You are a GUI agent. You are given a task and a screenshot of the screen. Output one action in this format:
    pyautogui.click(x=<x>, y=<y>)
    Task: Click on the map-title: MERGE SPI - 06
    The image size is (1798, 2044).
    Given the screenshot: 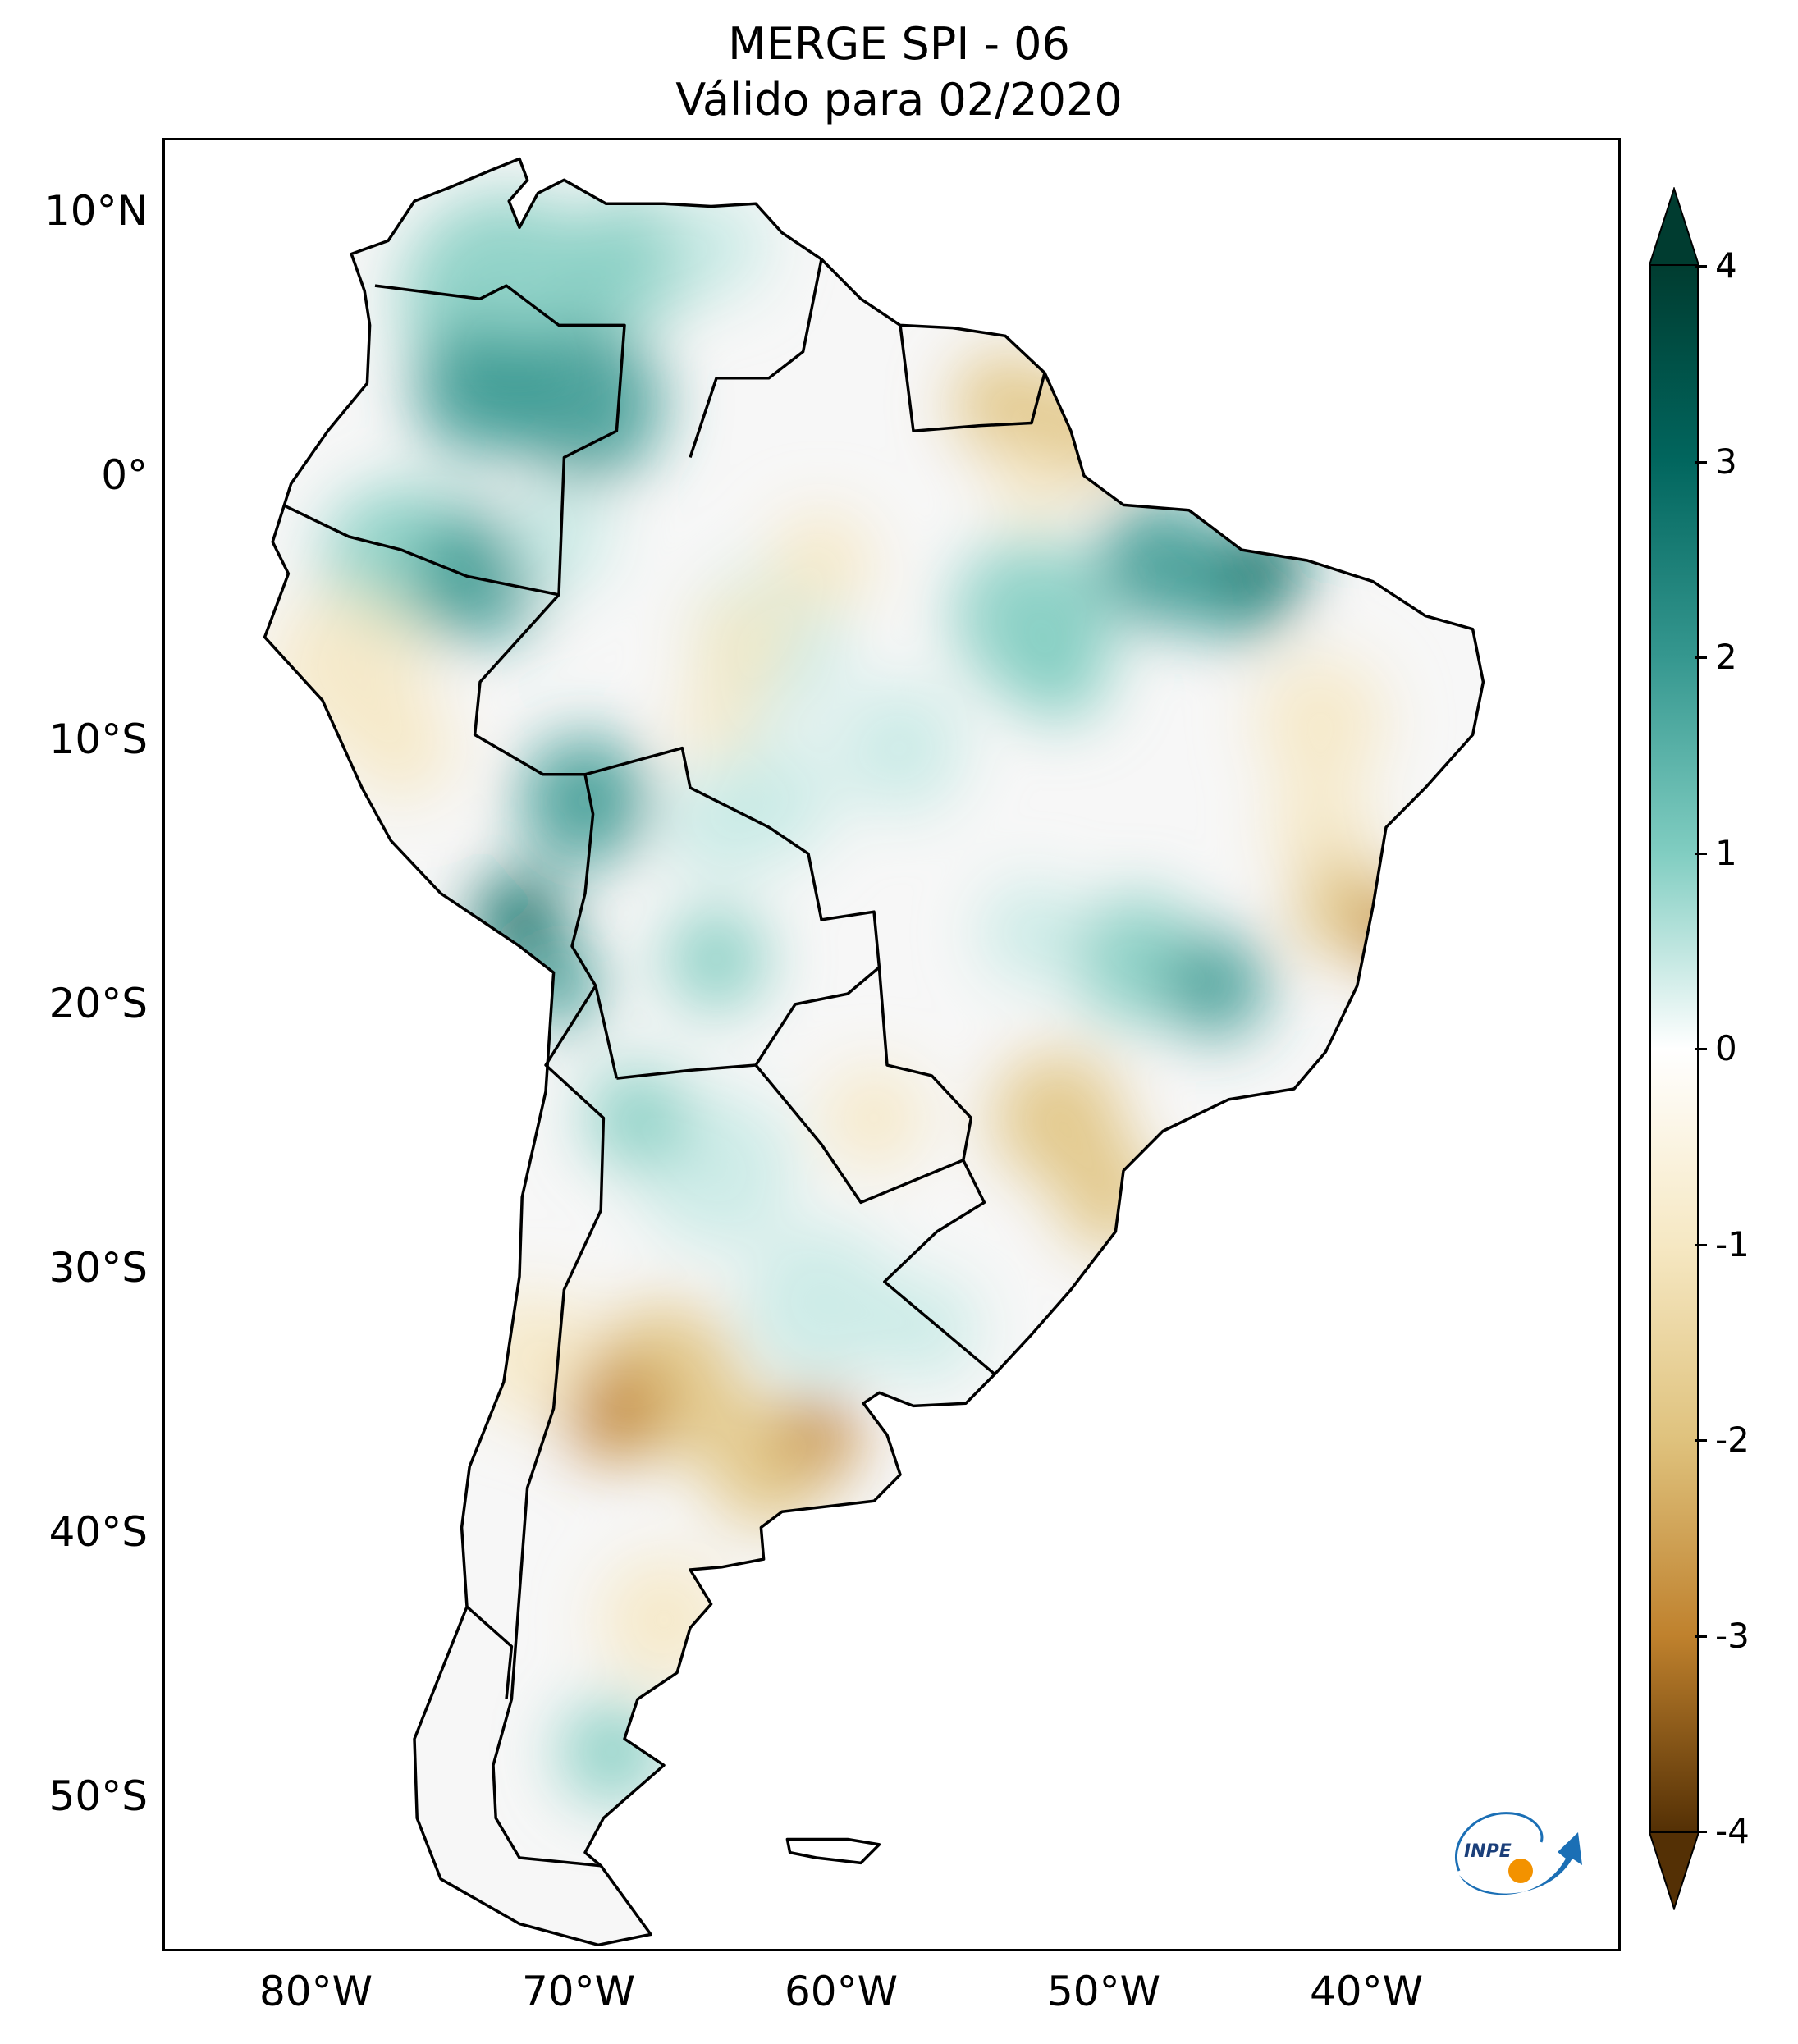 What is the action you would take?
    pyautogui.click(x=899, y=44)
    